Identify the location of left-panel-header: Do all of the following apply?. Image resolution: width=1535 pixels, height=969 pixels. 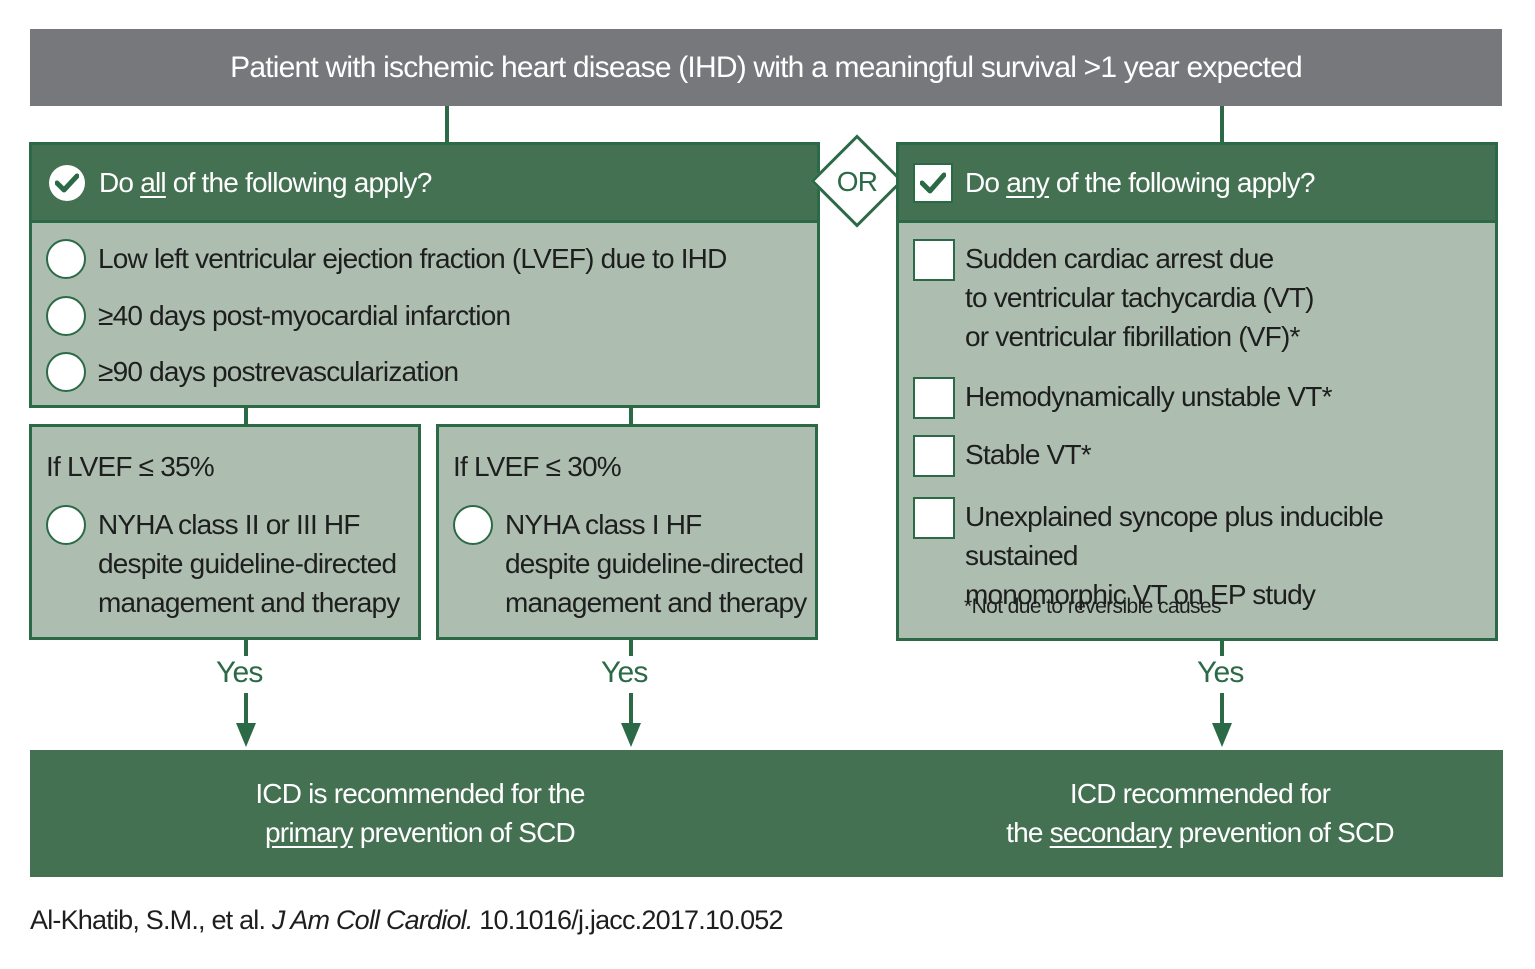
(424, 184).